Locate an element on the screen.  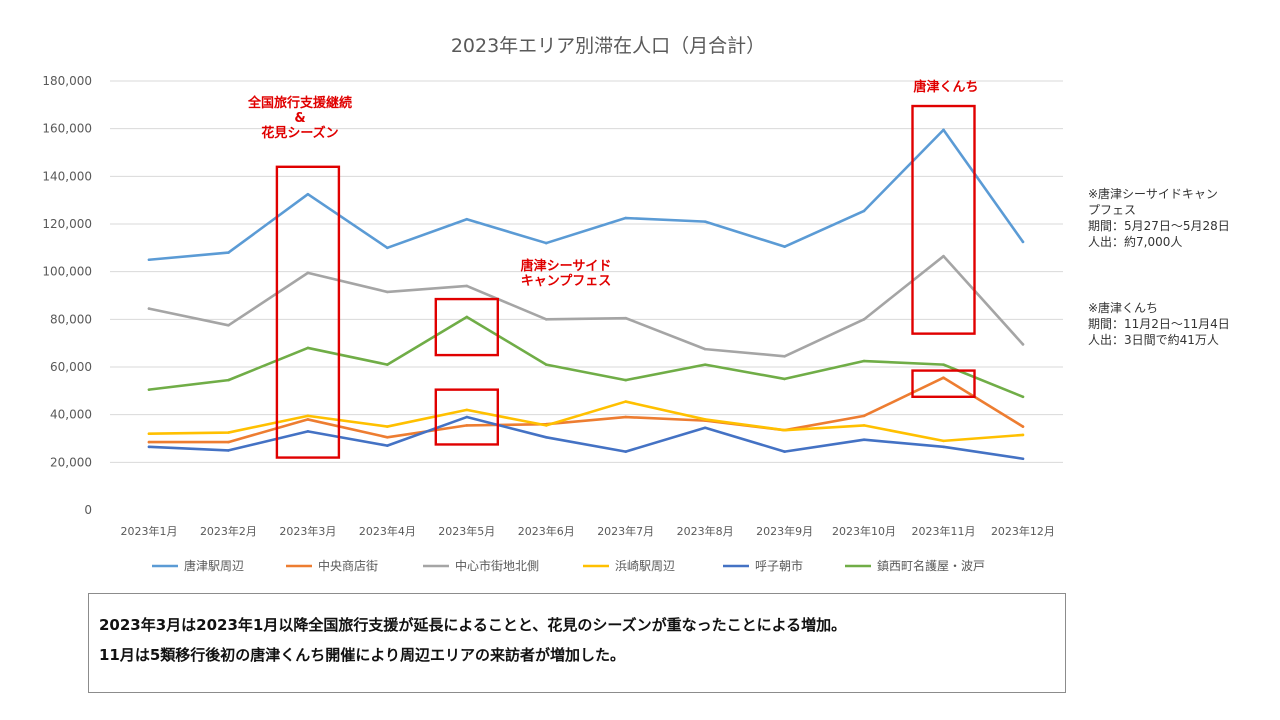
x-tick-label: 2023年11月 is located at coordinates (944, 531).